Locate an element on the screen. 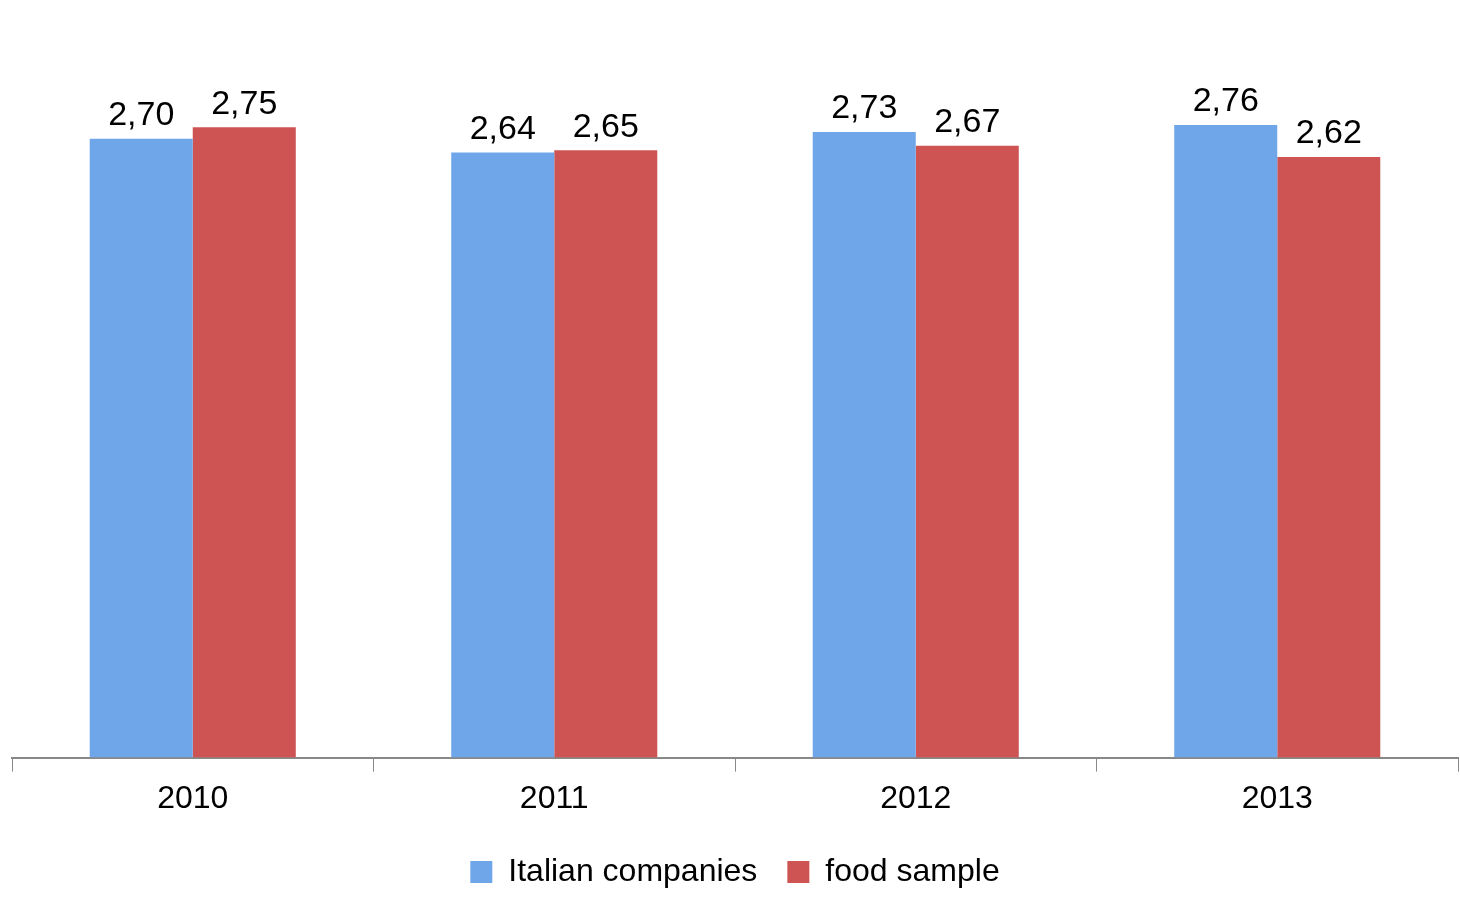 The image size is (1460, 902). data-label: 2,76 is located at coordinates (1225, 99).